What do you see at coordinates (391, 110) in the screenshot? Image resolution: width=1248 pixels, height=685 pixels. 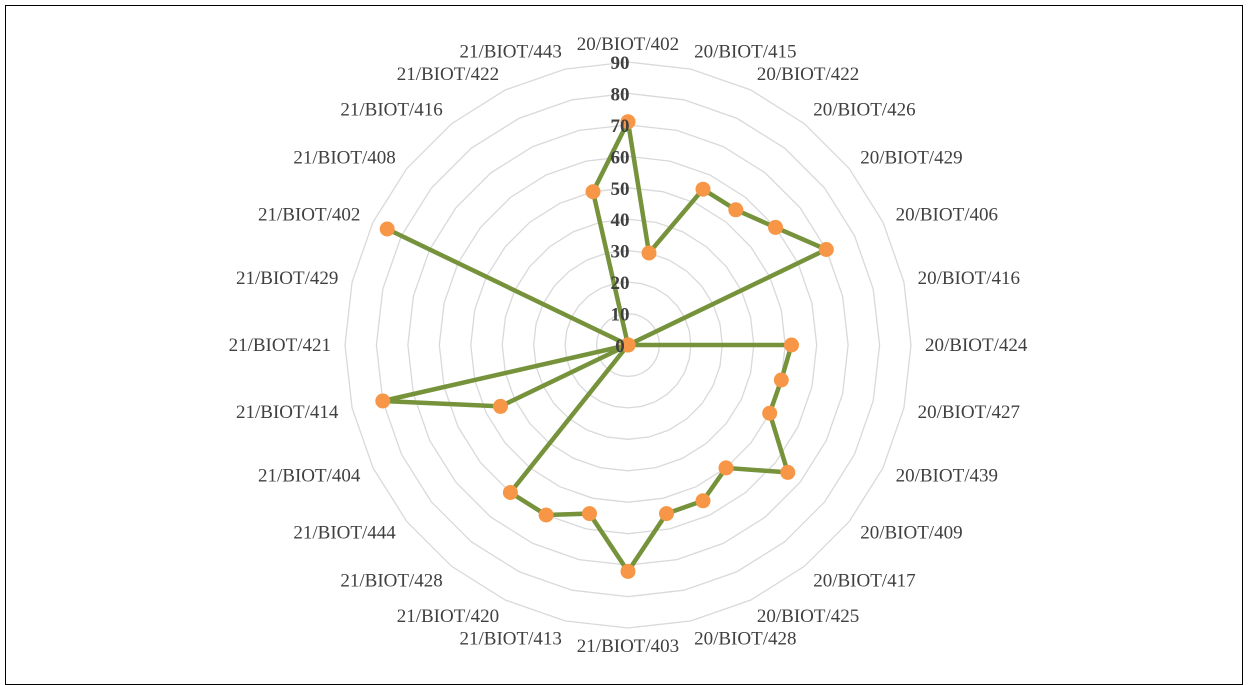 I see `category-label: 21/BIOT/416` at bounding box center [391, 110].